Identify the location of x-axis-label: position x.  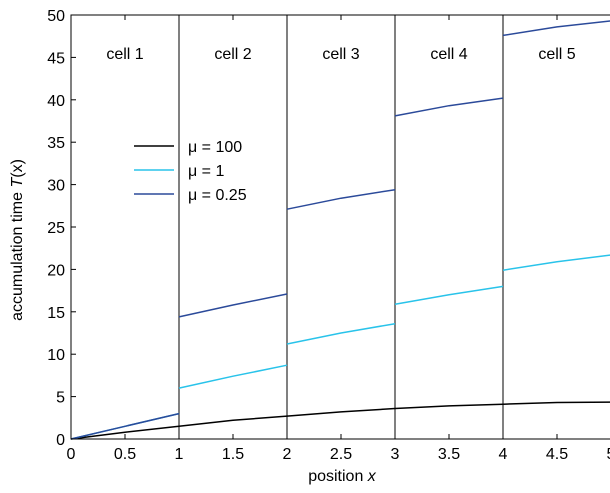
(342, 476).